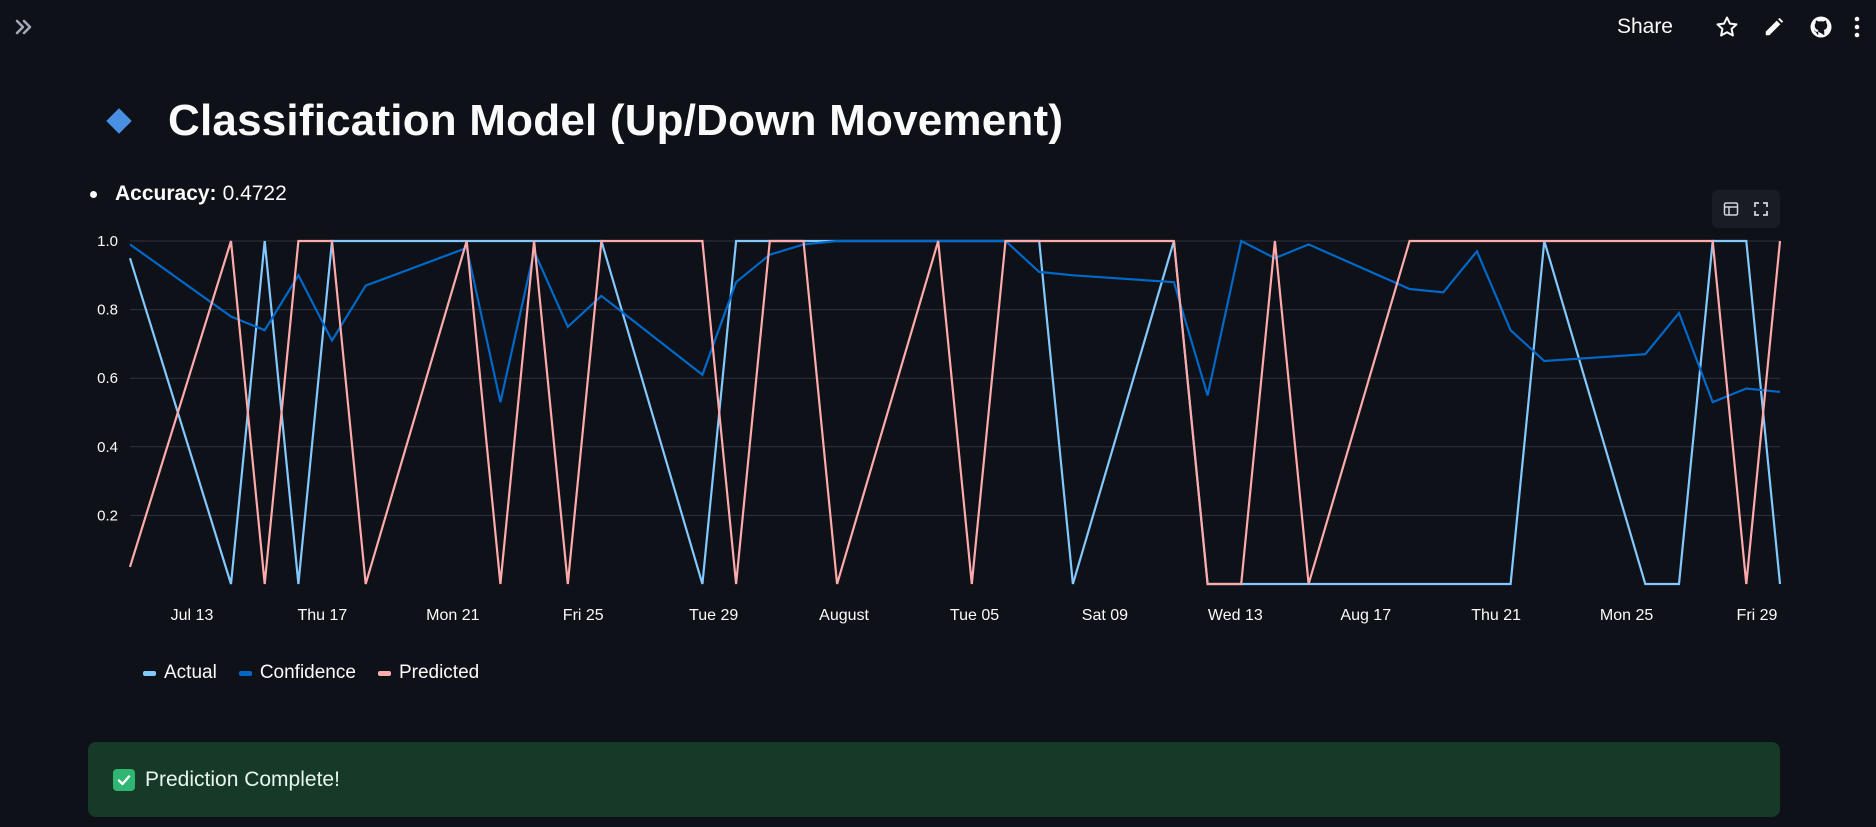  I want to click on y-tick-label: 1.0, so click(107, 241).